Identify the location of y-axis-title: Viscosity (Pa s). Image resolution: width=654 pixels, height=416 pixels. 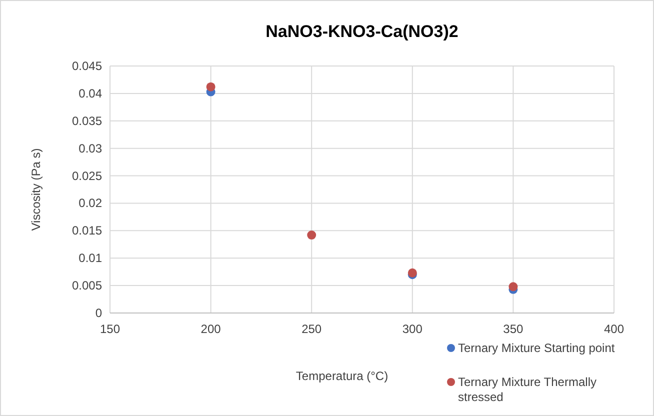
(36, 189).